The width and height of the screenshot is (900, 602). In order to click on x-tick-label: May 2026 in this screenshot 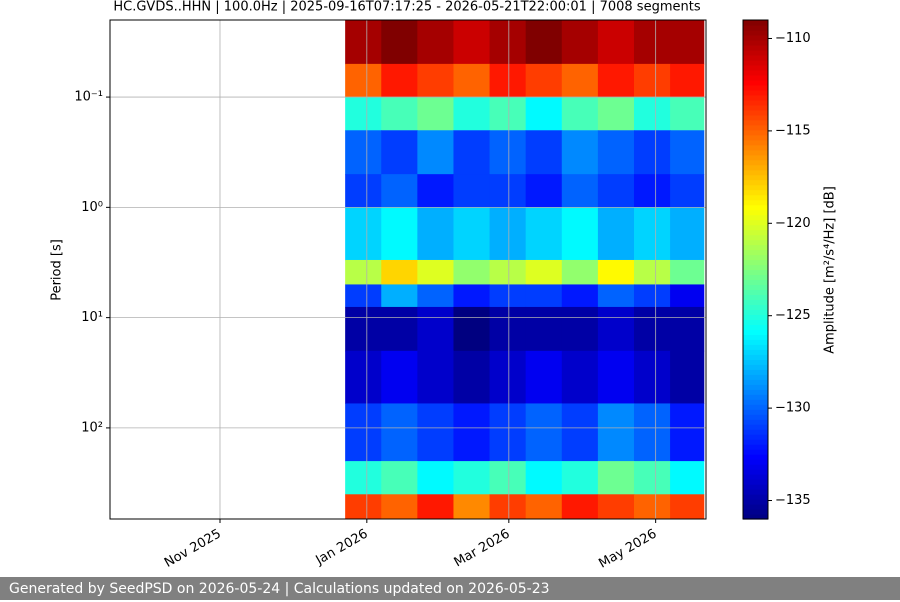, I will do `click(627, 549)`.